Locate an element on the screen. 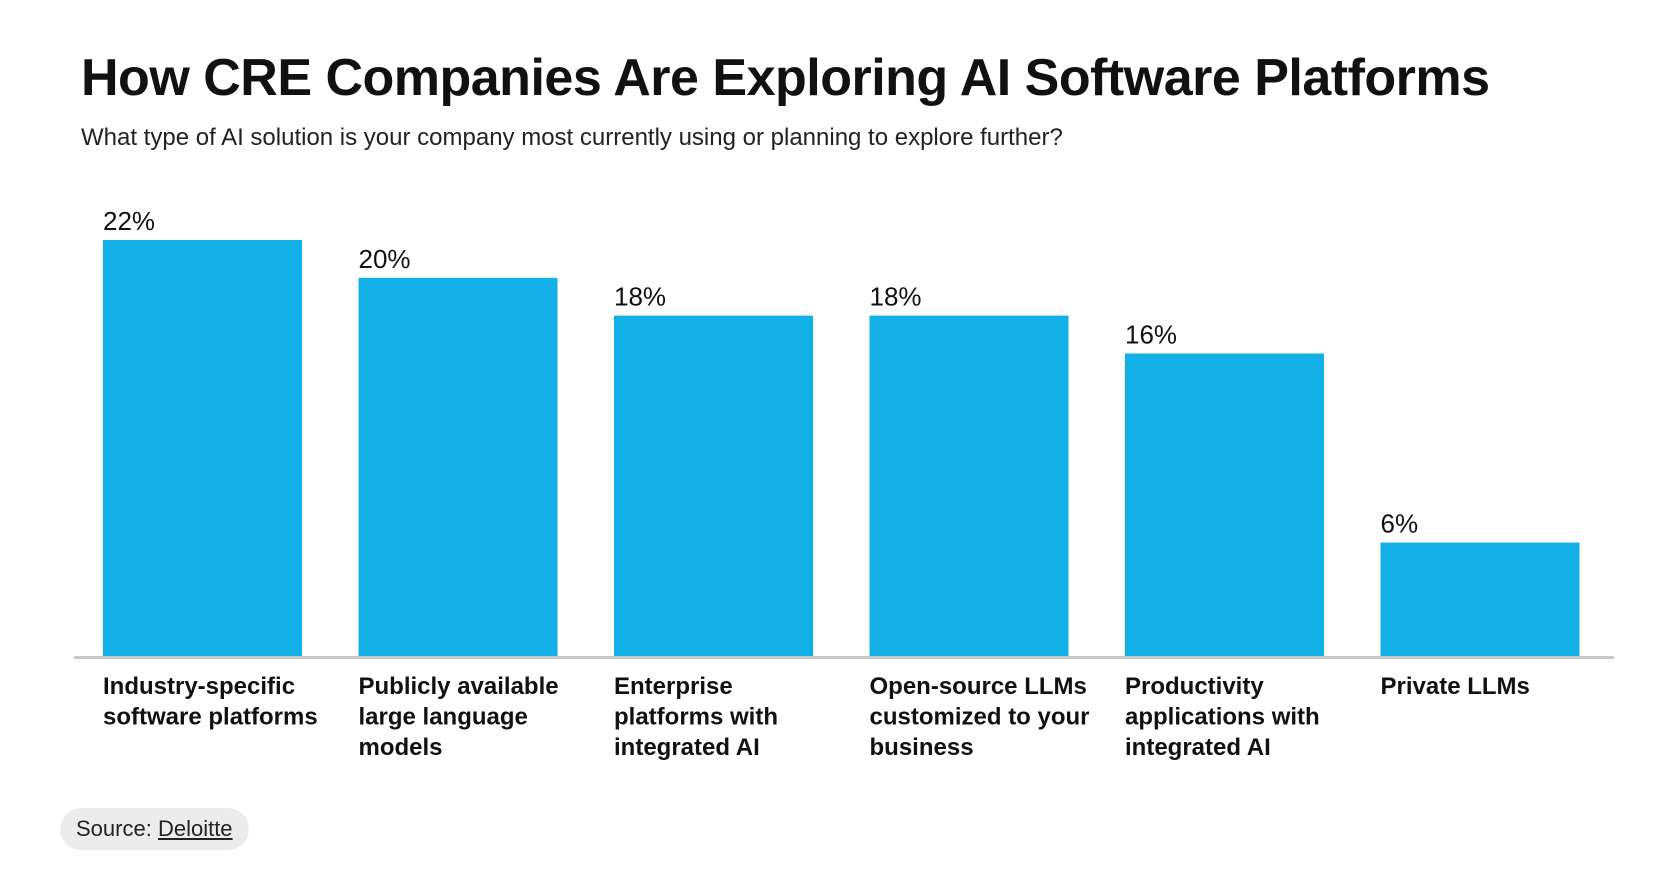 This screenshot has height=884, width=1680. category-label-line: Enterprise is located at coordinates (673, 686).